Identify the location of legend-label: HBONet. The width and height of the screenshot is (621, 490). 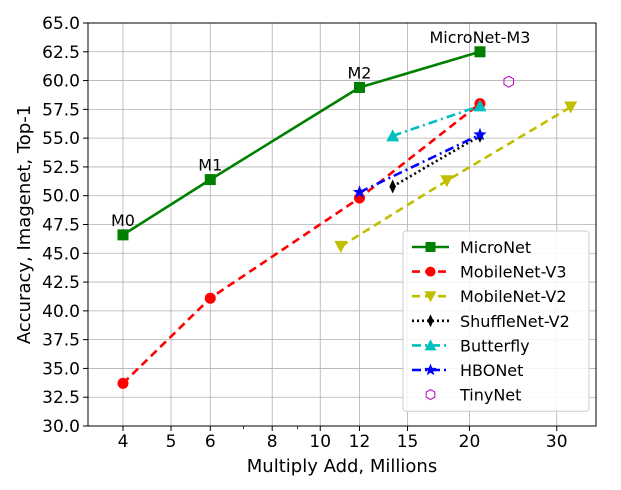
(491, 370).